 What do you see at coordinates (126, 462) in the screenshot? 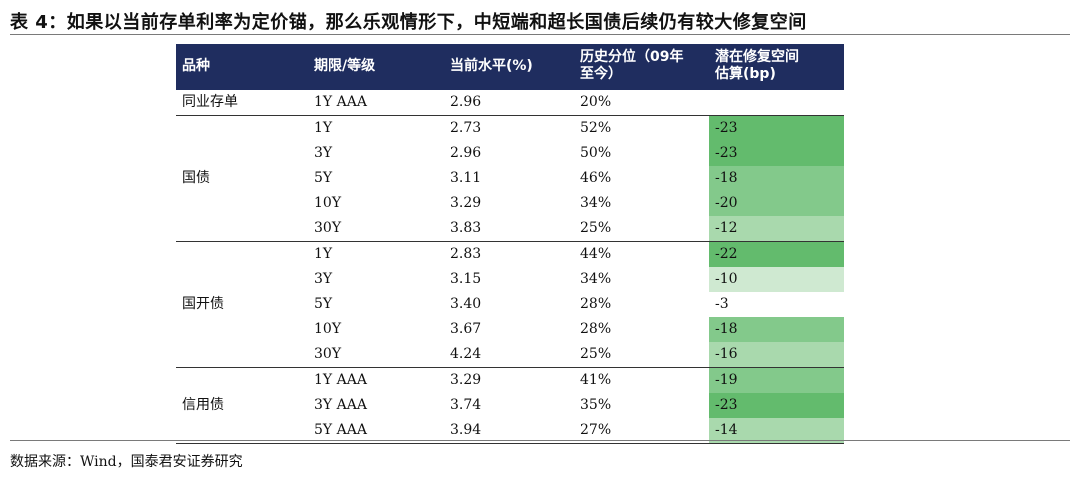
I see `source-note: 数据来源：Wind，国泰君安证券研究` at bounding box center [126, 462].